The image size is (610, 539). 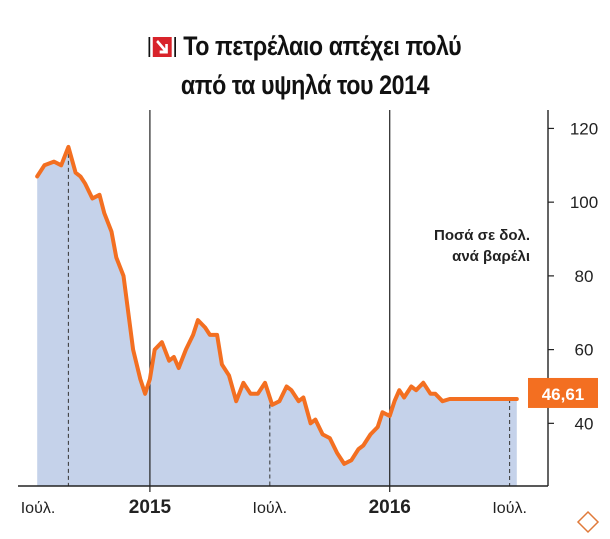 What do you see at coordinates (163, 49) in the screenshot?
I see `down-arrow-icon` at bounding box center [163, 49].